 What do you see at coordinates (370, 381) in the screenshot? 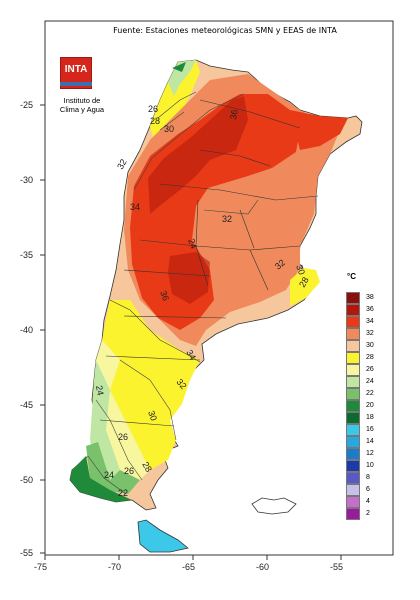
I see `legend-label: 24` at bounding box center [370, 381].